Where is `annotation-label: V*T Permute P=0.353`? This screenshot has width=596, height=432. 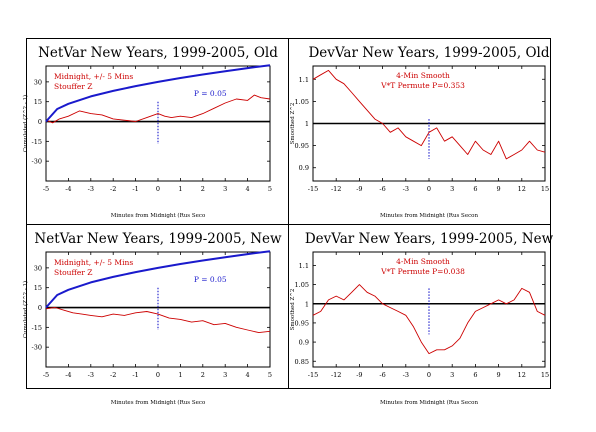
annotation-label: V*T Permute P=0.353 is located at coordinates (422, 85).